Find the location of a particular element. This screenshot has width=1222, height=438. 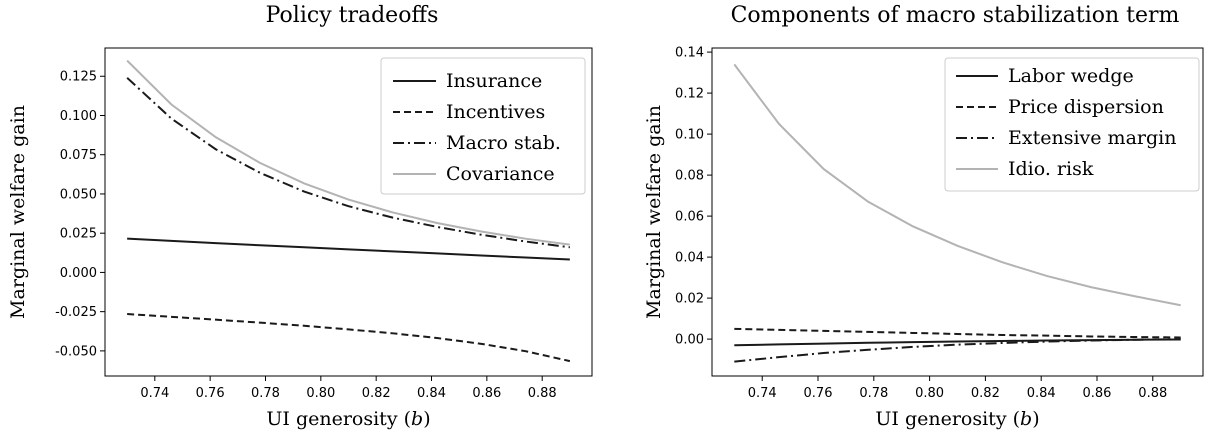

y-tick-label: 0.125 is located at coordinates (78, 77).